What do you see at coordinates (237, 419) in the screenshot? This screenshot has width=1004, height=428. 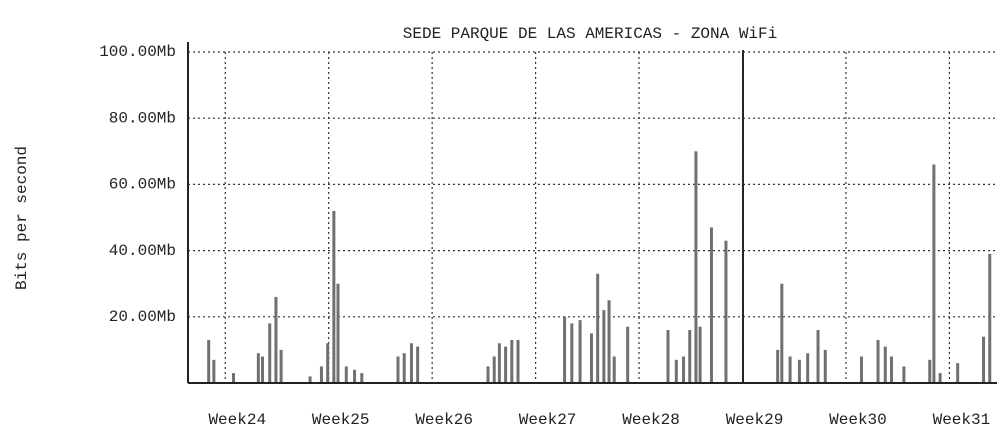 I see `x-tick-label: Week24` at bounding box center [237, 419].